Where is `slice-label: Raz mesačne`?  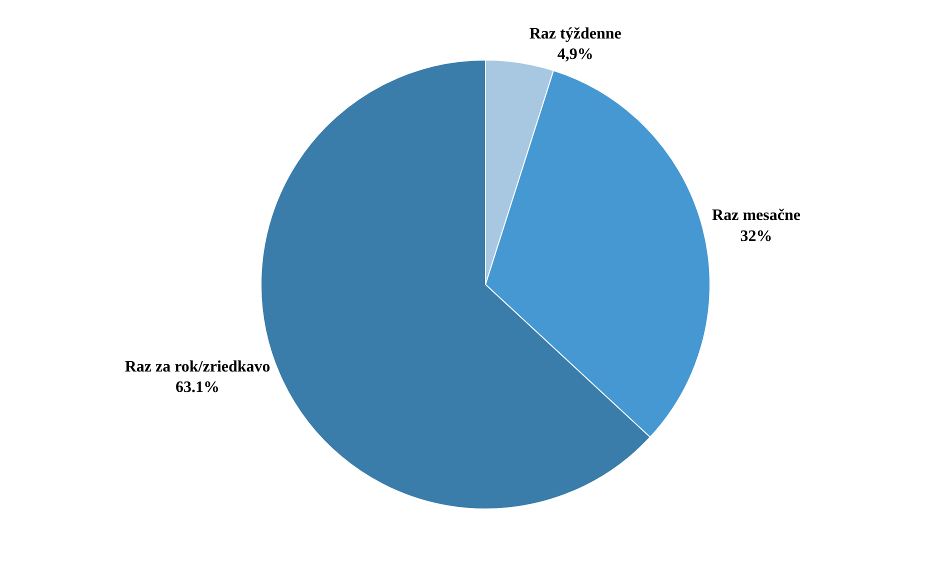 slice-label: Raz mesačne is located at coordinates (756, 215).